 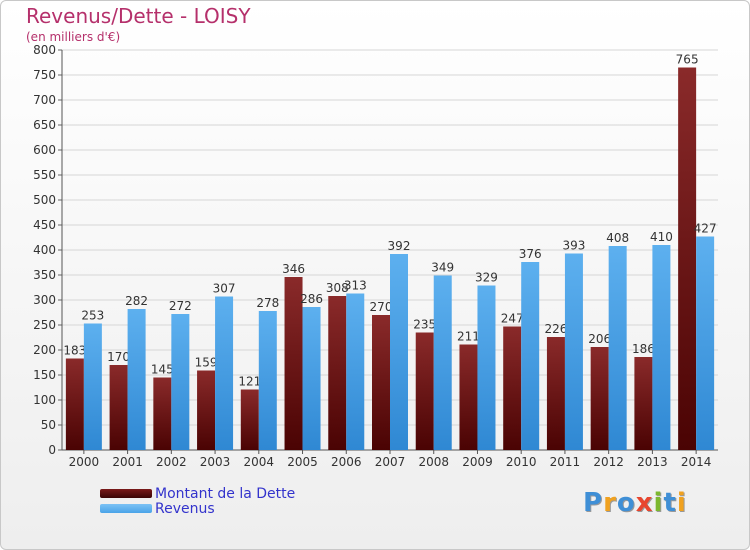 What do you see at coordinates (52, 450) in the screenshot?
I see `y-tick-label: 0` at bounding box center [52, 450].